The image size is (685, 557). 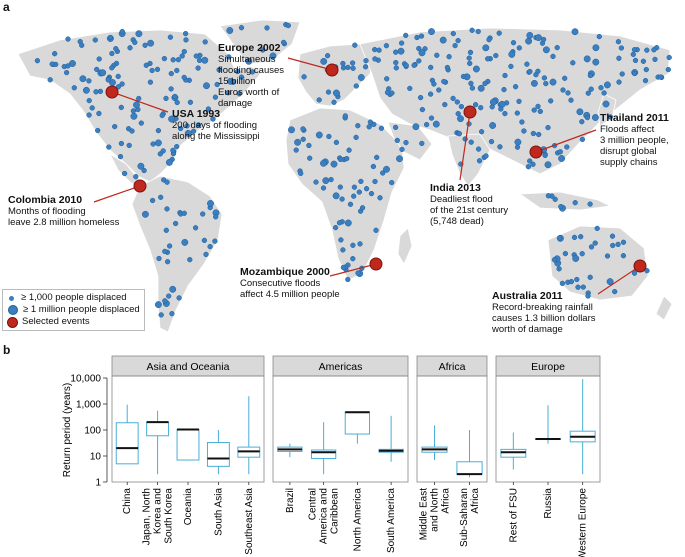 I want to click on australia-leader-line, so click(x=619, y=280).